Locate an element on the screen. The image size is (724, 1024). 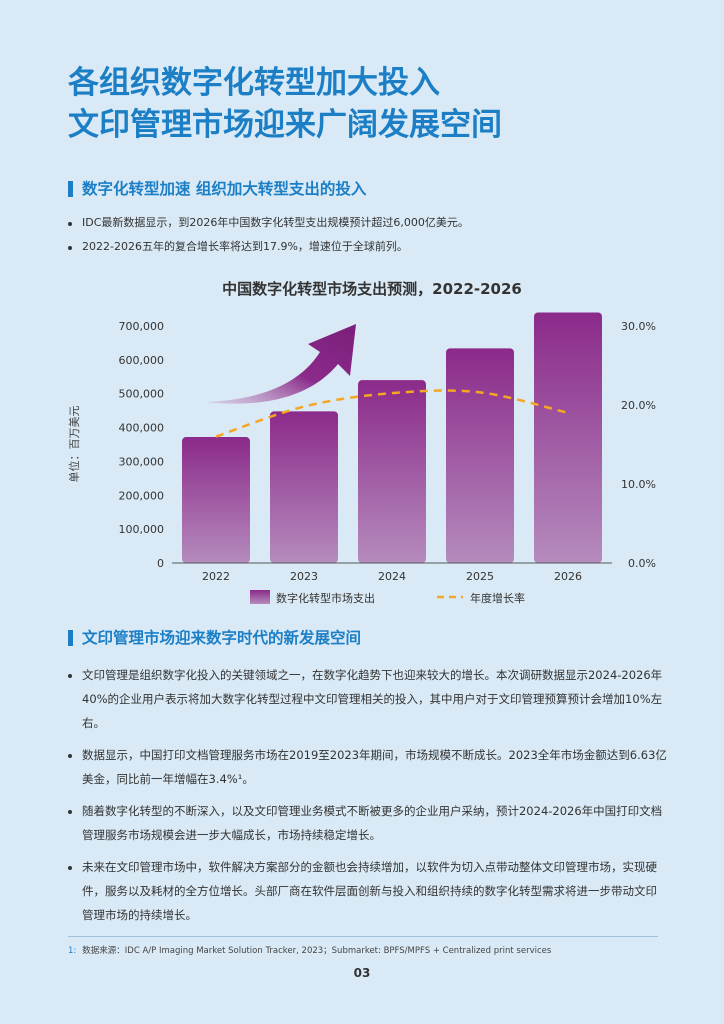
y-tick-label: 100,000 is located at coordinates (142, 529).